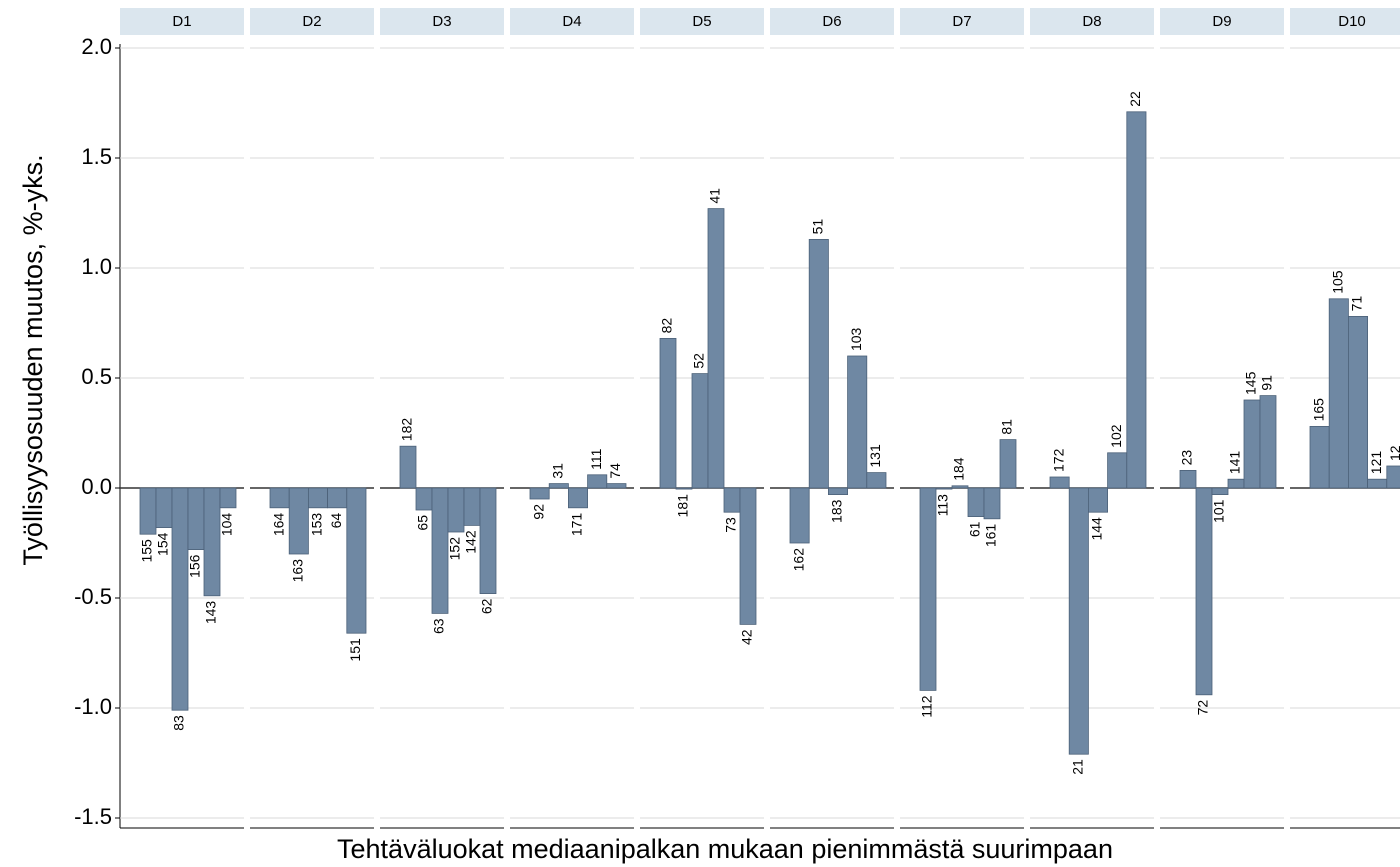 This screenshot has width=1400, height=867. I want to click on facet-title: D8, so click(1091, 21).